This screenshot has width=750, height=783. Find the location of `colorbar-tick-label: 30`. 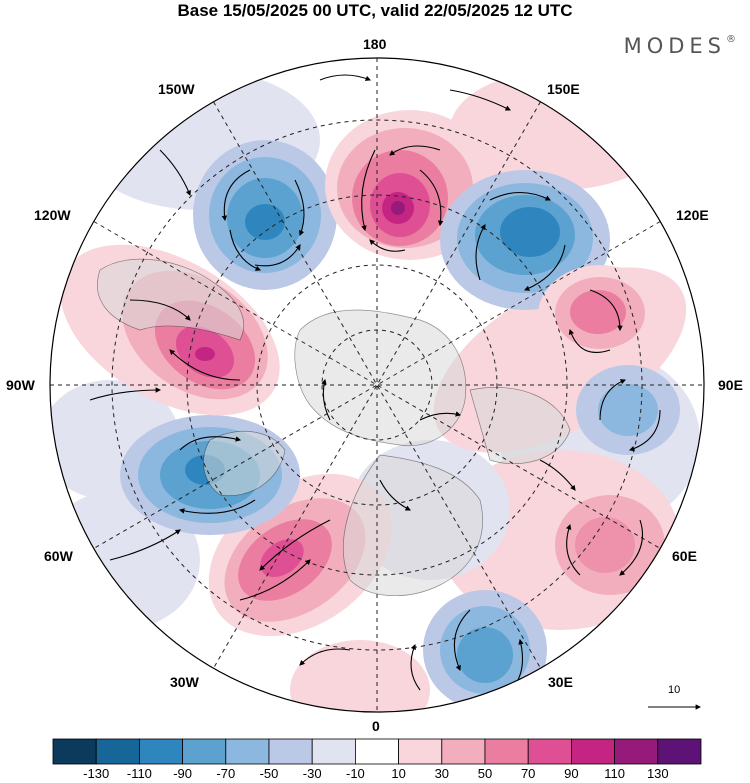

colorbar-tick-label: 30 is located at coordinates (442, 773).